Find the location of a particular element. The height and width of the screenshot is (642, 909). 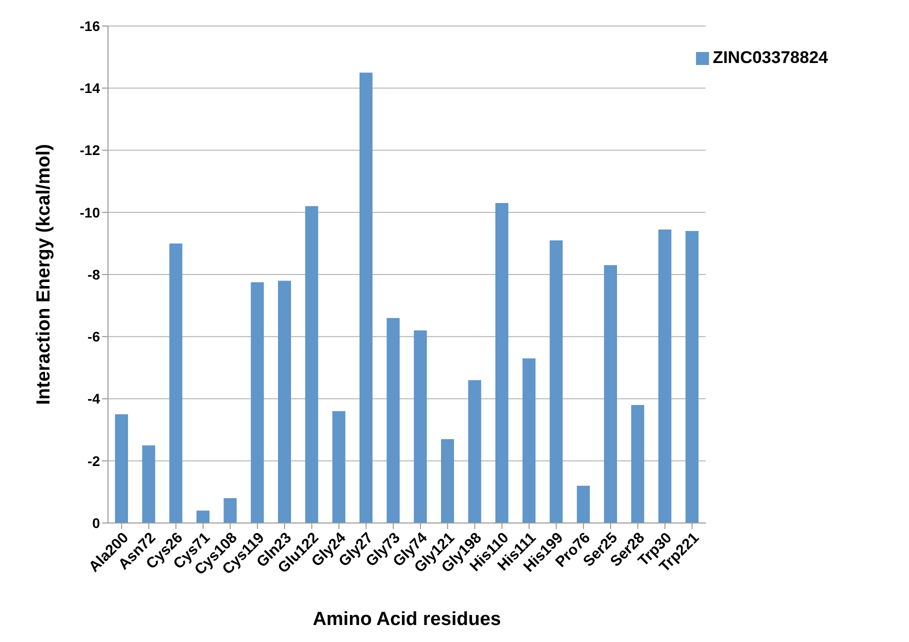

y-tick-label: -10 is located at coordinates (90, 212).